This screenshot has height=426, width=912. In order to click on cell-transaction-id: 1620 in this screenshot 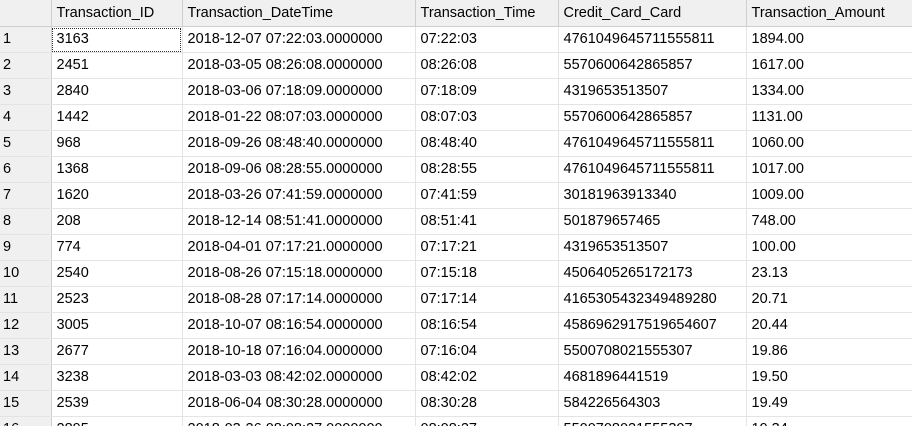, I will do `click(117, 195)`.